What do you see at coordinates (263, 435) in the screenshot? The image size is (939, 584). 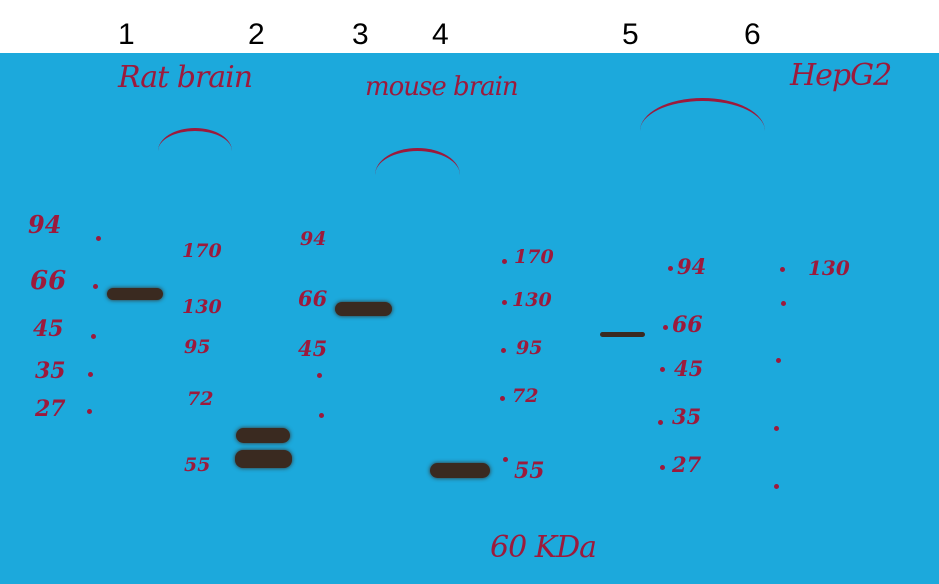 I see `band-lane-2-upper` at bounding box center [263, 435].